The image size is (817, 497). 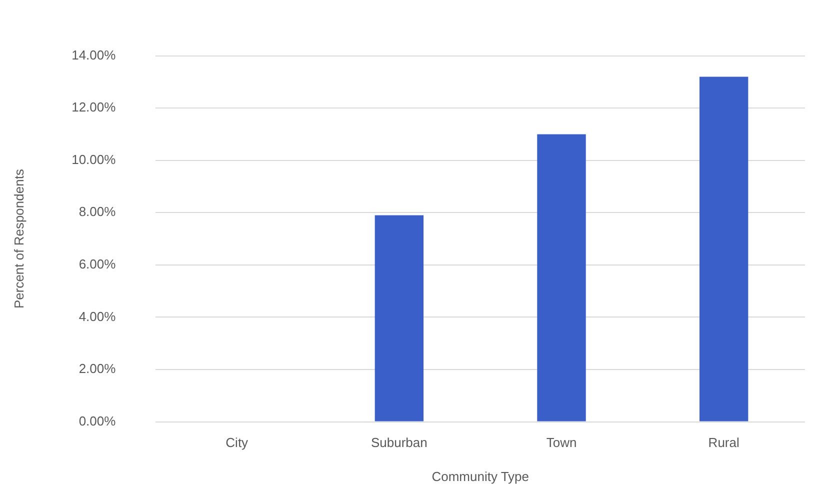 I want to click on x-tick-label: Rural, so click(x=724, y=442).